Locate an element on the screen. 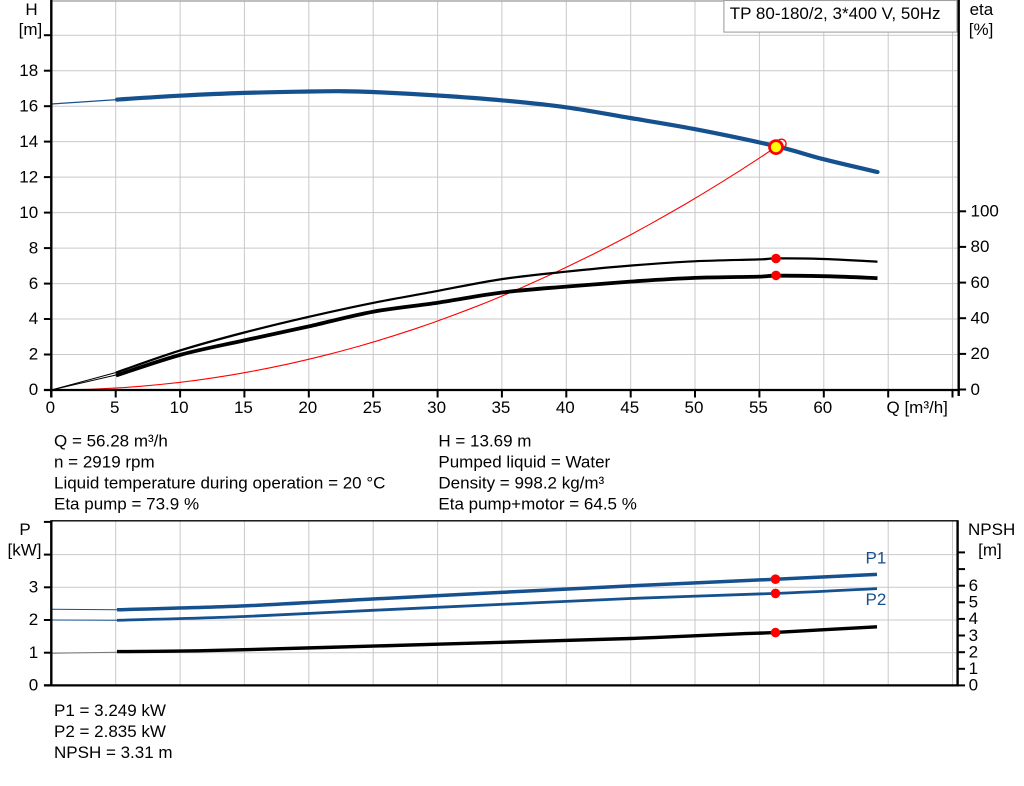  svg-text: n = 2919 rpm is located at coordinates (104, 461).